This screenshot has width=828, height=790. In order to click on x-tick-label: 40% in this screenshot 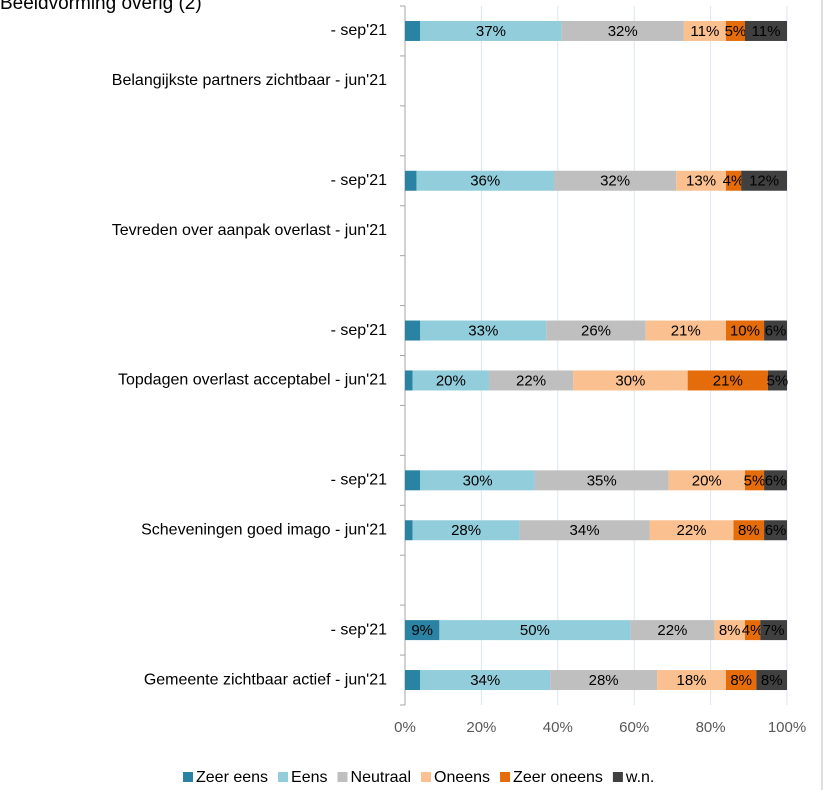, I will do `click(558, 727)`.